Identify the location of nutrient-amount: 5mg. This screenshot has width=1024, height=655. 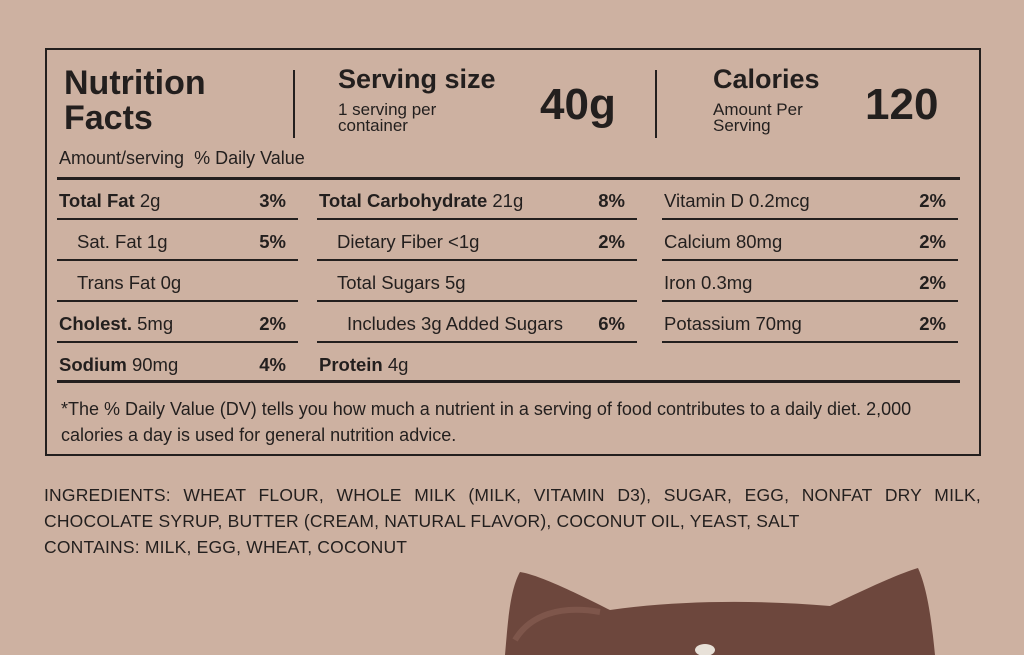
(155, 323).